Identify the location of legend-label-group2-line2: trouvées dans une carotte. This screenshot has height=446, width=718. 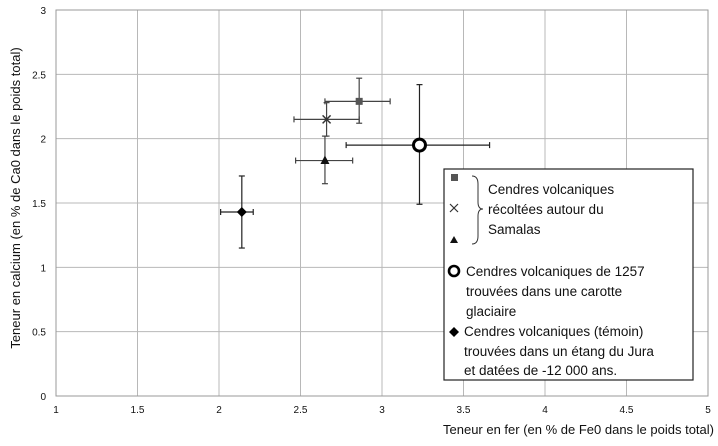
(544, 291).